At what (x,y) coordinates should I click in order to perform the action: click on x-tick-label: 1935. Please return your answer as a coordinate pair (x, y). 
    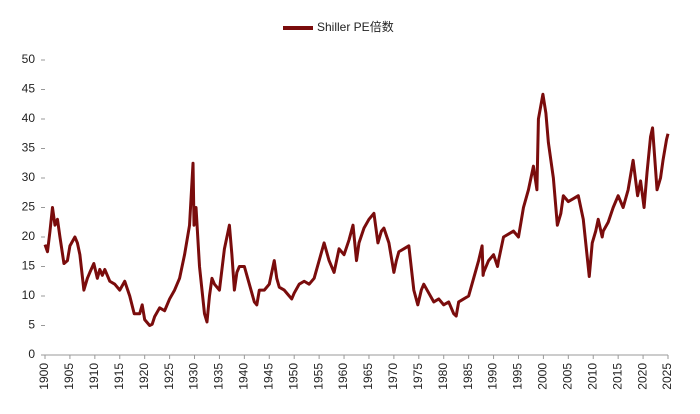
    Looking at the image, I should click on (219, 376).